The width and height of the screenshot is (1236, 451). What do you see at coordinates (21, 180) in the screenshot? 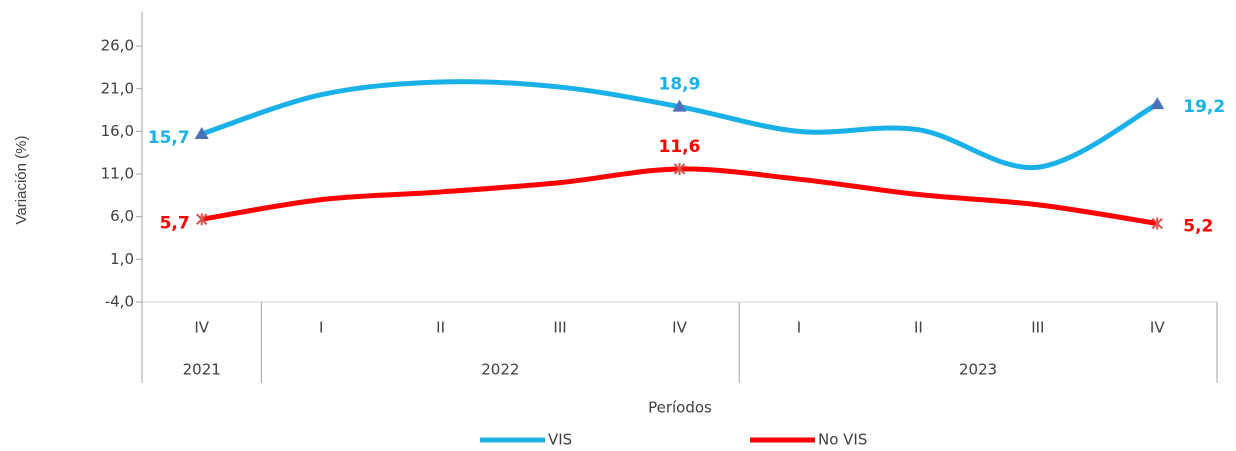
I see `y-axis-title: Variación (%)` at bounding box center [21, 180].